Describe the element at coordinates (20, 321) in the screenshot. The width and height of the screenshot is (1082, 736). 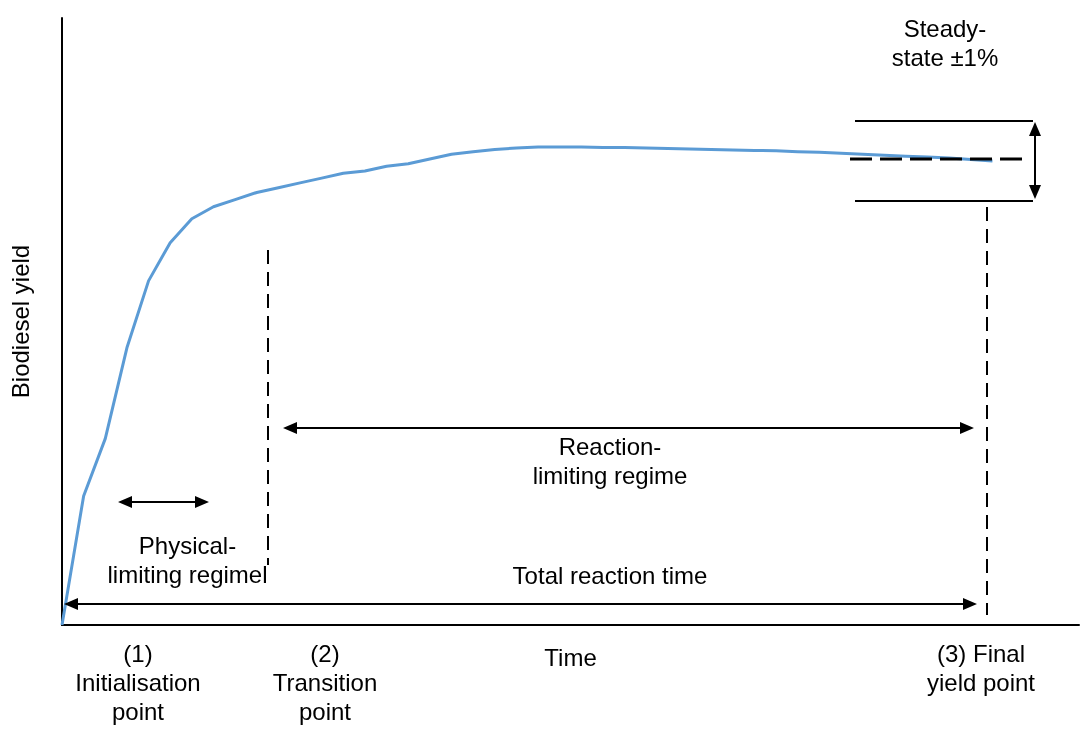
I see `y-axis-title: Biodiesel yield` at that location.